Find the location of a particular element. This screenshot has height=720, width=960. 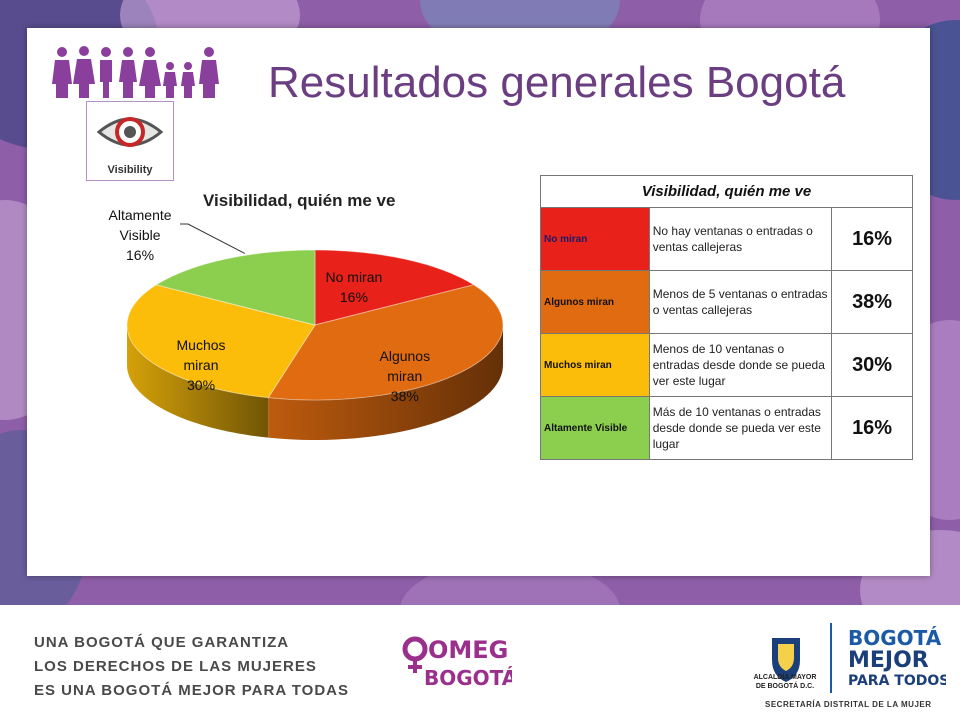

pie-chart is located at coordinates (315, 331).